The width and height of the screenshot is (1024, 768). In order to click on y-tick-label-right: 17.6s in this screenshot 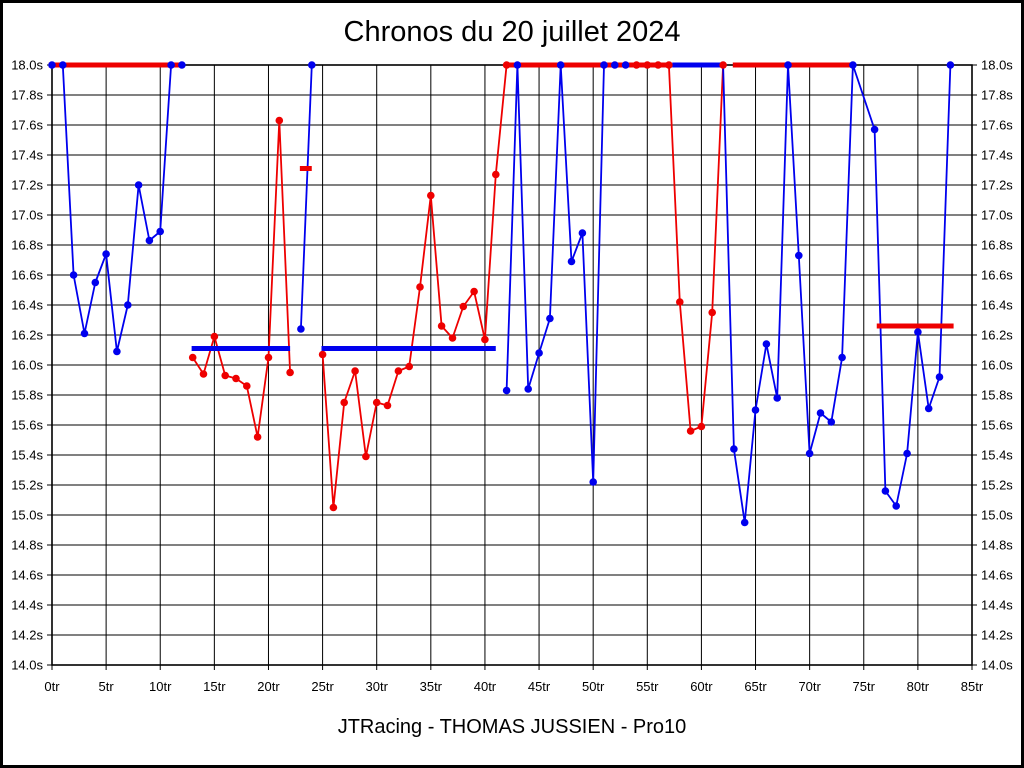, I will do `click(997, 125)`.